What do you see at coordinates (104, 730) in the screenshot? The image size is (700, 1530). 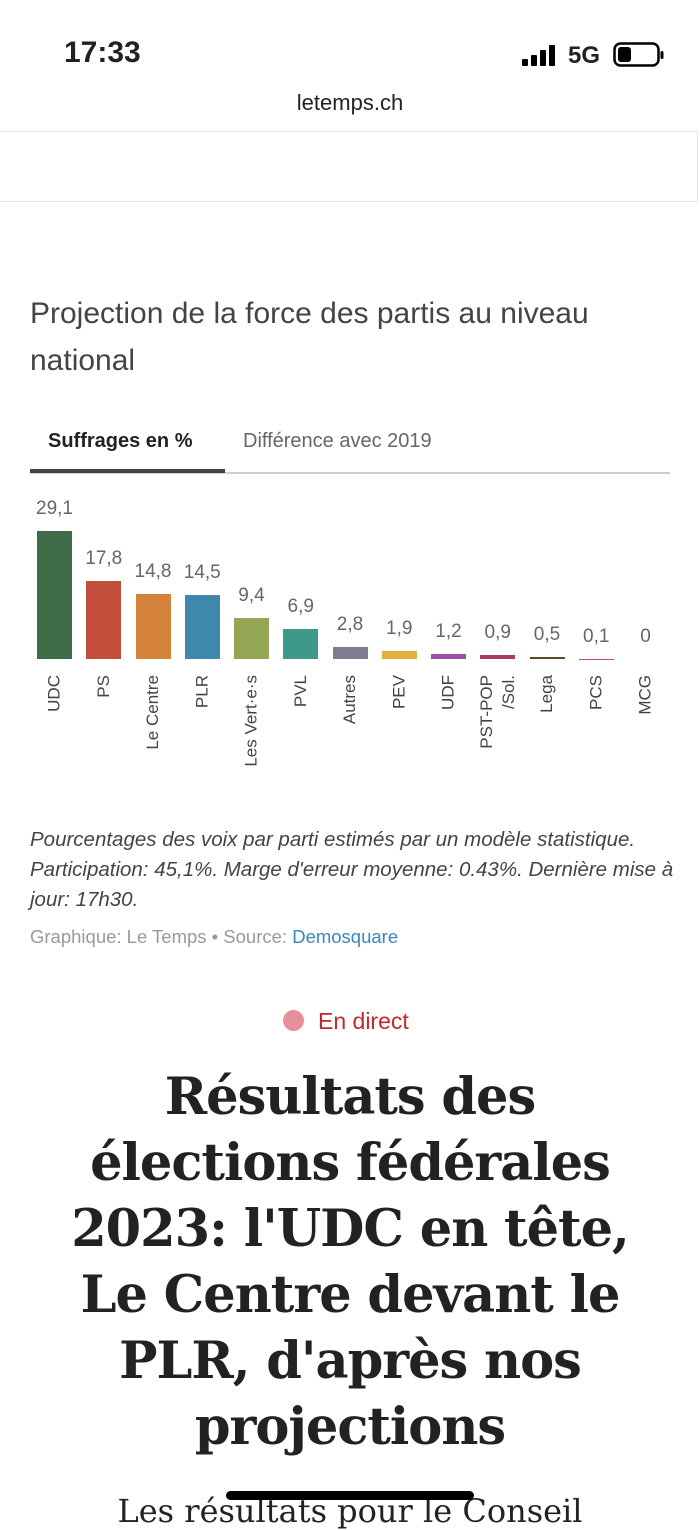 I see `category-label: PS` at bounding box center [104, 730].